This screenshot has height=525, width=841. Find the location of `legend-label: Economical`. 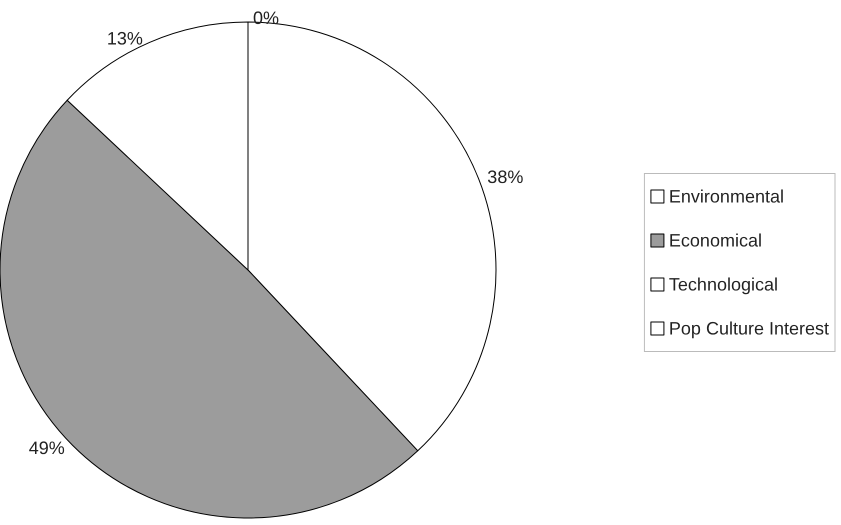

legend-label: Economical is located at coordinates (715, 240).